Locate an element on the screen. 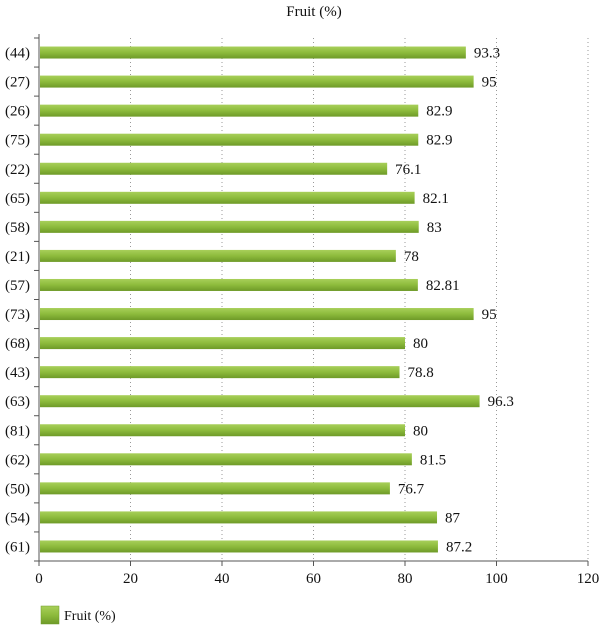  x-tick-label: 100 is located at coordinates (496, 579).